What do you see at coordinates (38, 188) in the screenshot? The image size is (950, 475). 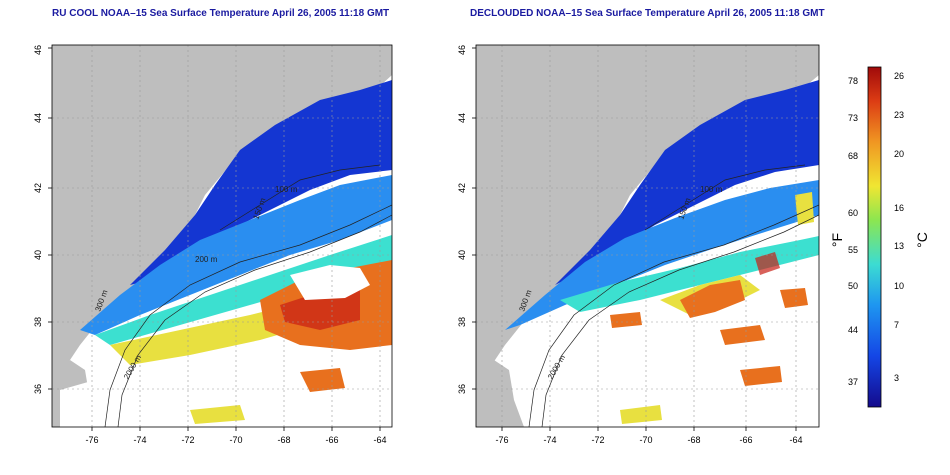 I see `left-lat-tick: 42` at bounding box center [38, 188].